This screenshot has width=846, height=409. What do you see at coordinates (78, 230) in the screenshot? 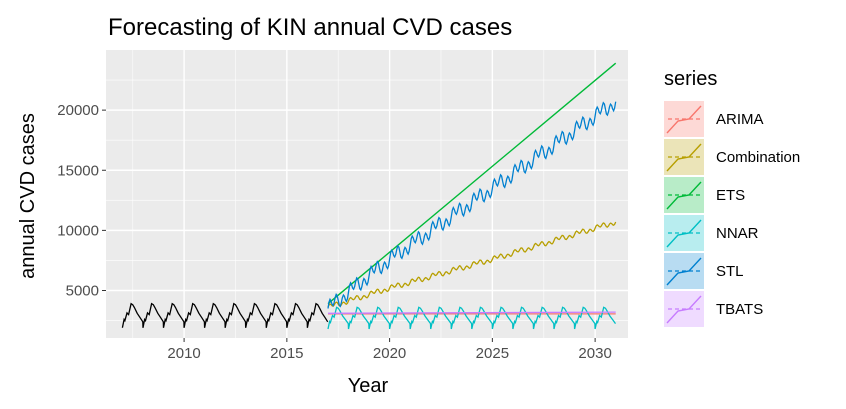
I see `y-tick-label: 10000` at bounding box center [78, 230].